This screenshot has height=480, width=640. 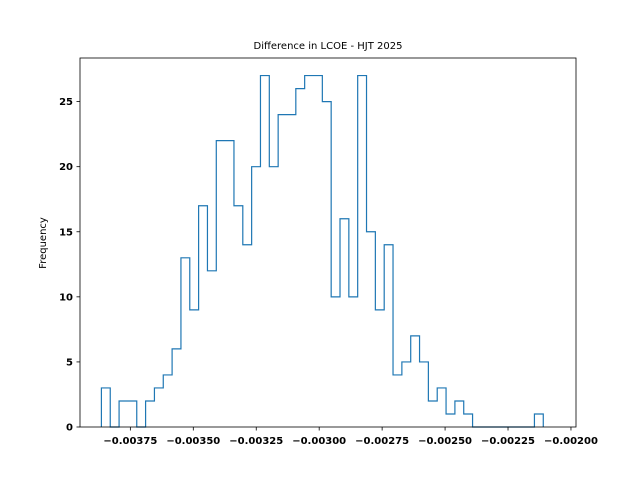 I want to click on x-tick-label: −0.00200, so click(x=571, y=441).